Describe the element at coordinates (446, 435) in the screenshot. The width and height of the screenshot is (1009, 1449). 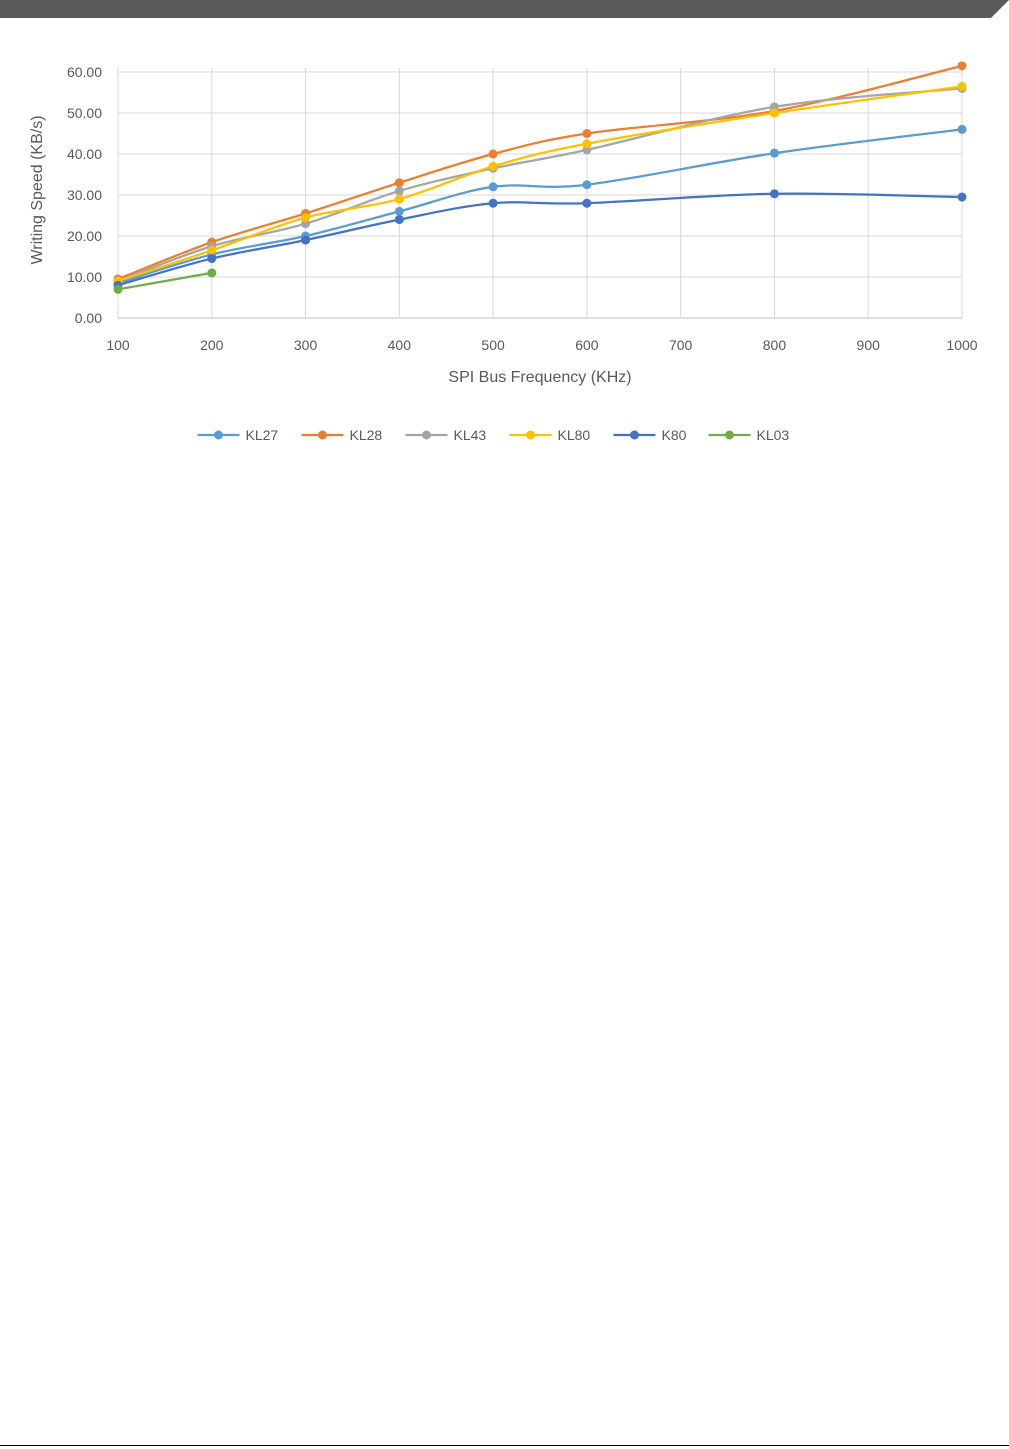
I see `legend-item-kl43: KL43` at that location.